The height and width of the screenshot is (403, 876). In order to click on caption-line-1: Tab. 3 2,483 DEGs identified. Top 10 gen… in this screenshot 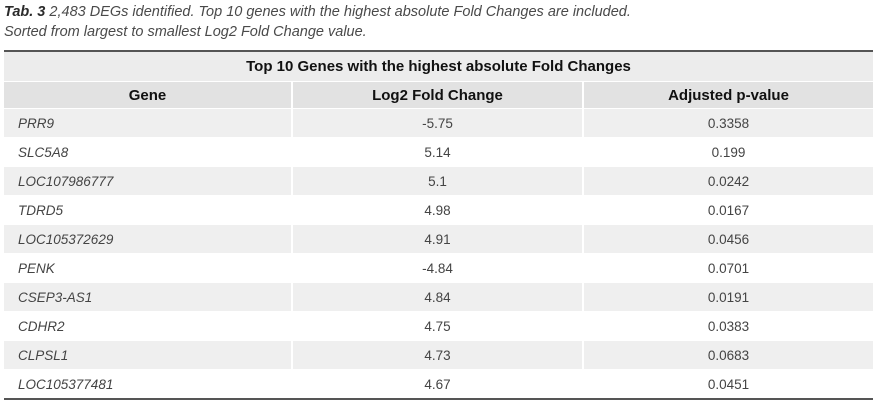, I will do `click(434, 12)`.